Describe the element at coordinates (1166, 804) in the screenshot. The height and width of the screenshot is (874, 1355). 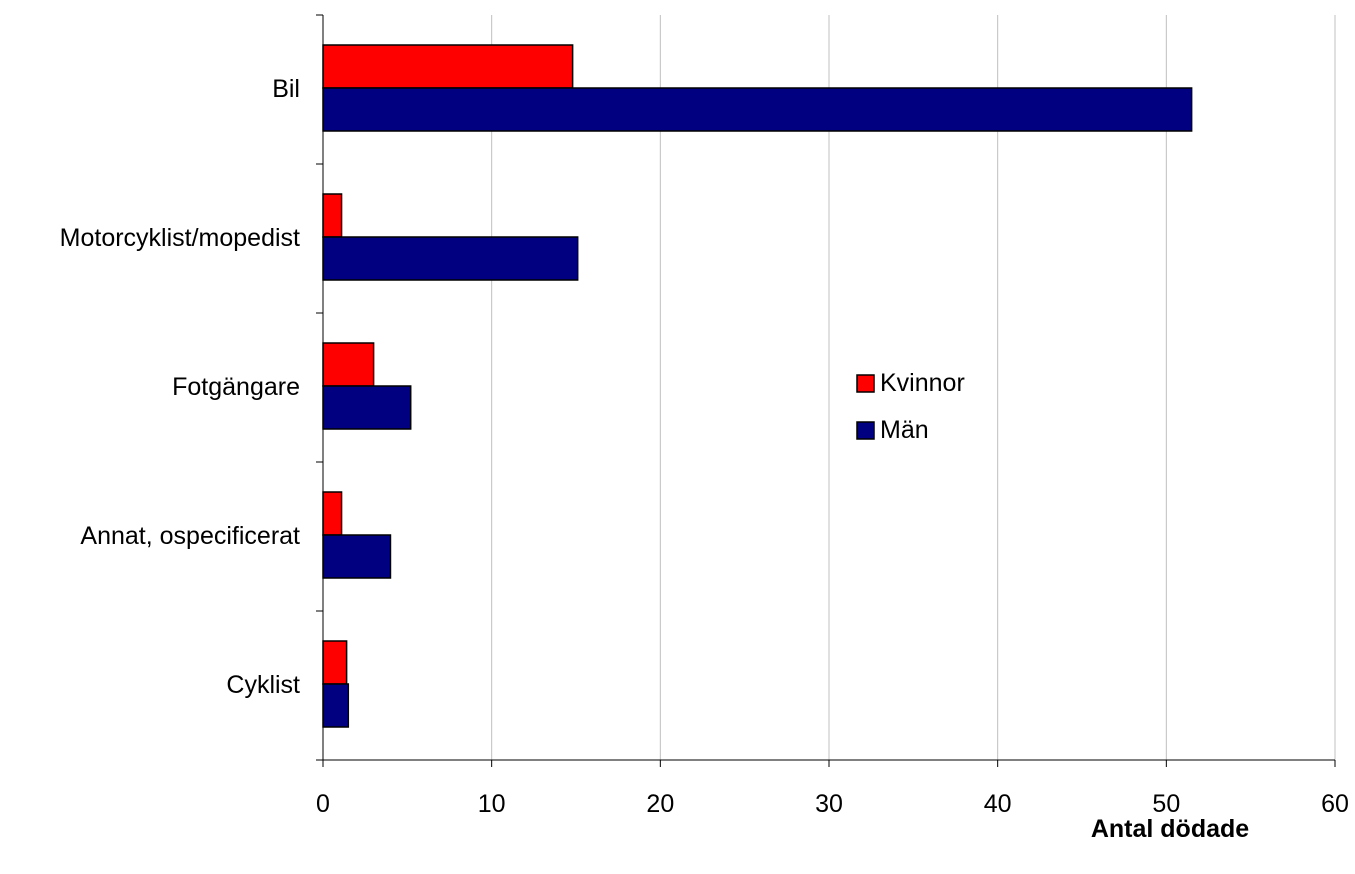
I see `x-tick-label: 50` at that location.